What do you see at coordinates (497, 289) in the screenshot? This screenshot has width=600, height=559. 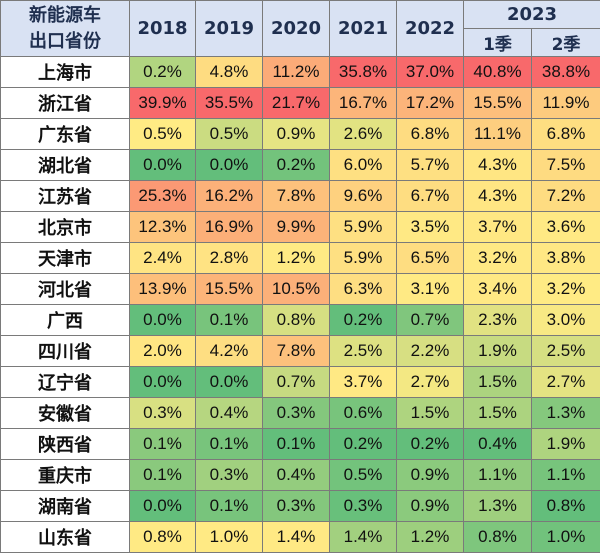 I see `heatmap-cell: 3.4%` at bounding box center [497, 289].